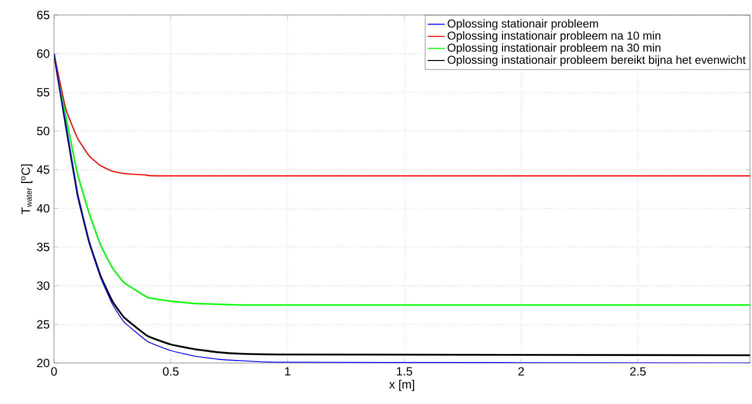  What do you see at coordinates (401, 385) in the screenshot?
I see `x-axis-title: x [m]` at bounding box center [401, 385].